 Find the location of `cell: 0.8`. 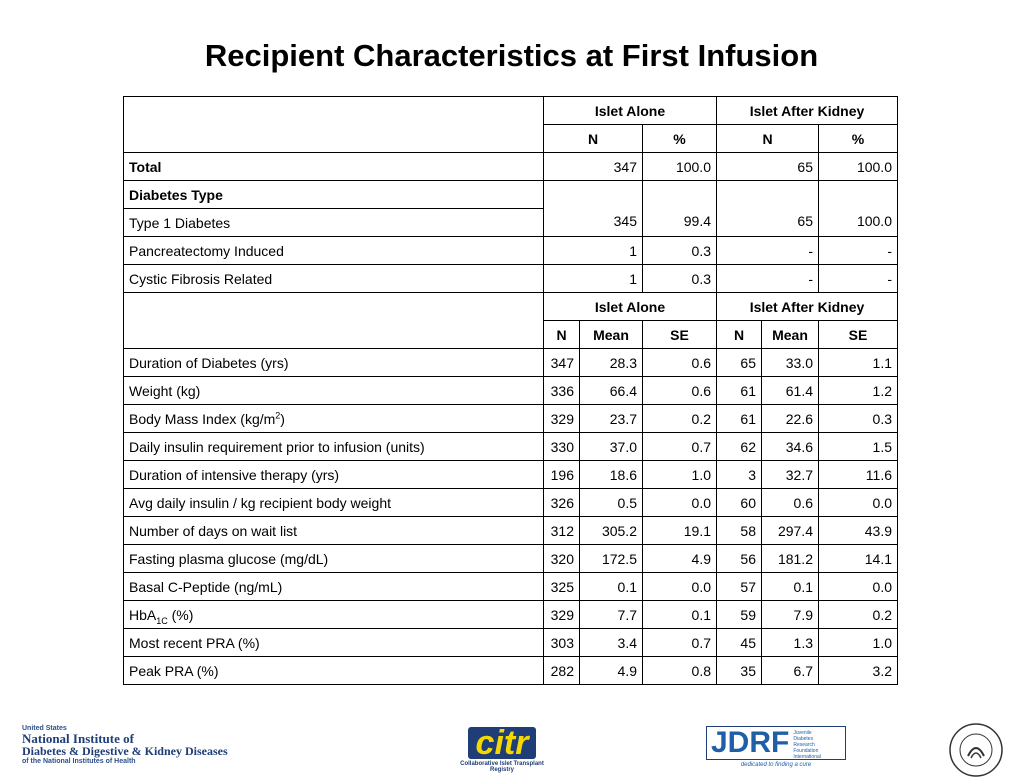

cell: 0.8 is located at coordinates (679, 670).